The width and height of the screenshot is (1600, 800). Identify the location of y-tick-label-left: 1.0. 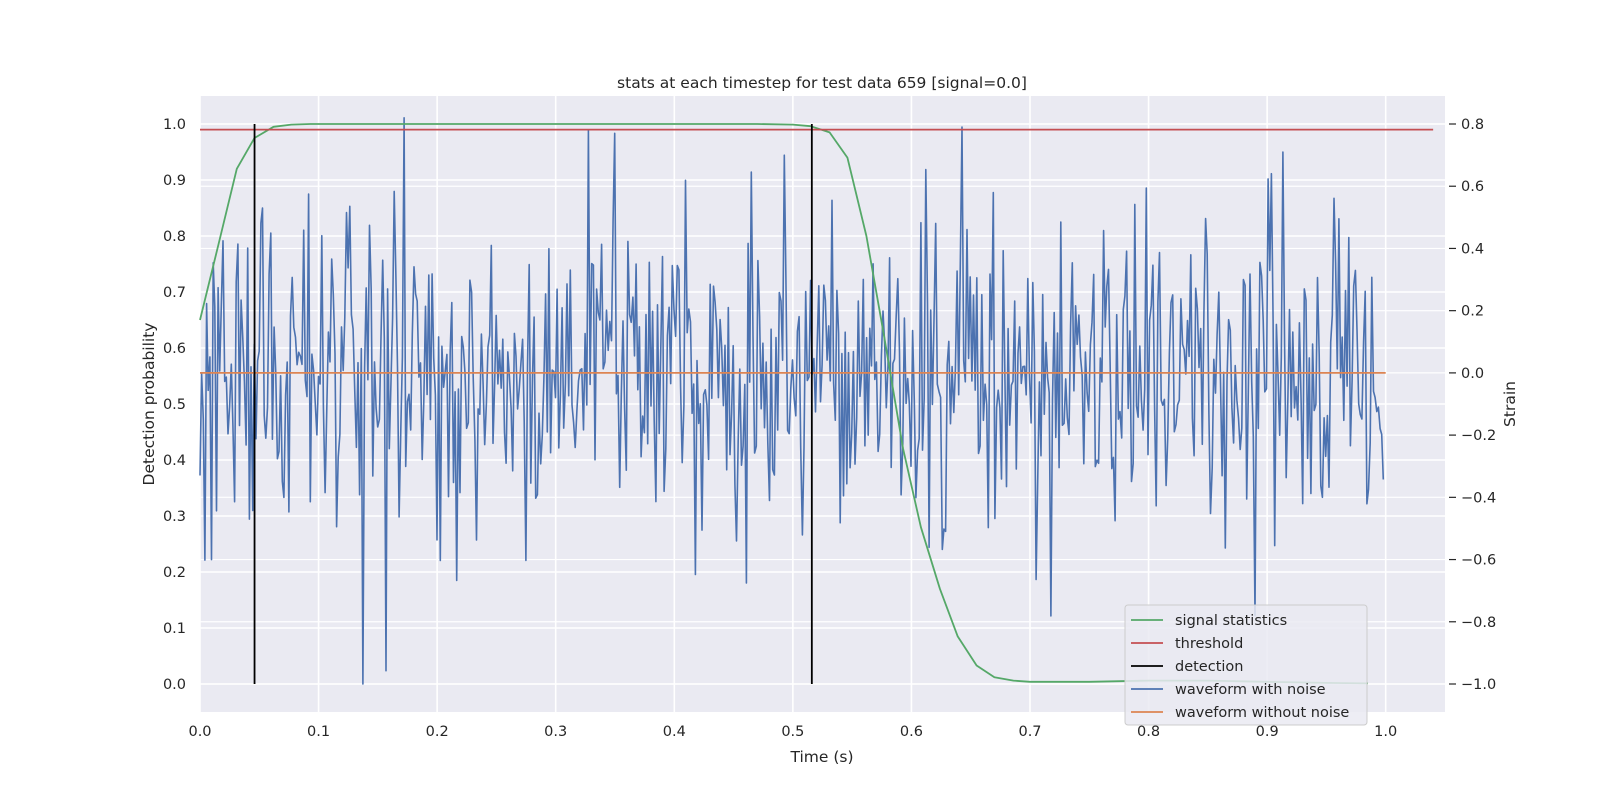
(174, 125).